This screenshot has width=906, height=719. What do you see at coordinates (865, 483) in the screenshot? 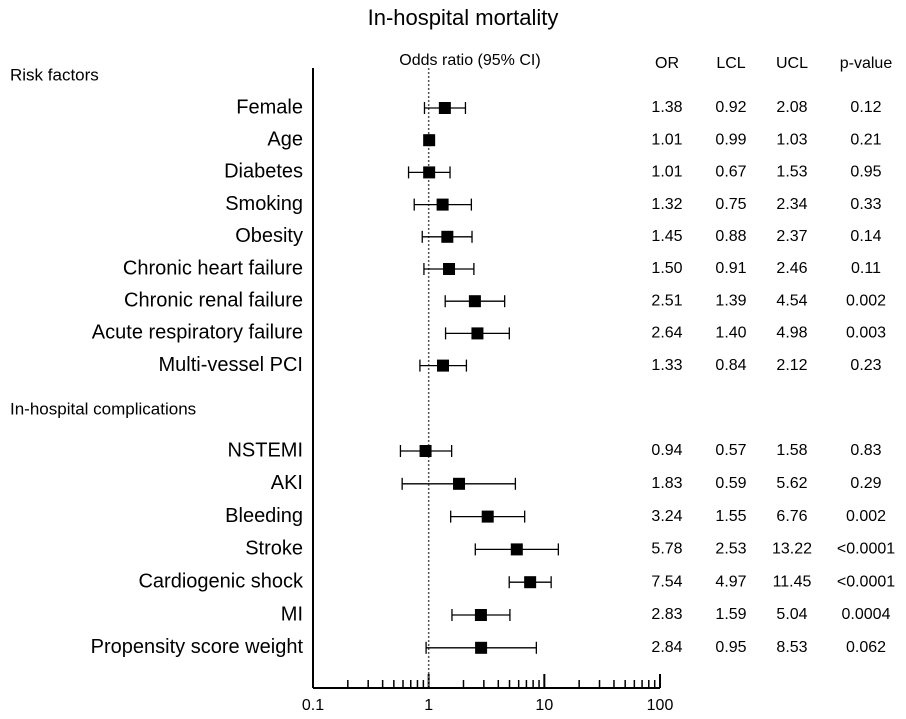
I see `table-cell: 0.29` at bounding box center [865, 483].